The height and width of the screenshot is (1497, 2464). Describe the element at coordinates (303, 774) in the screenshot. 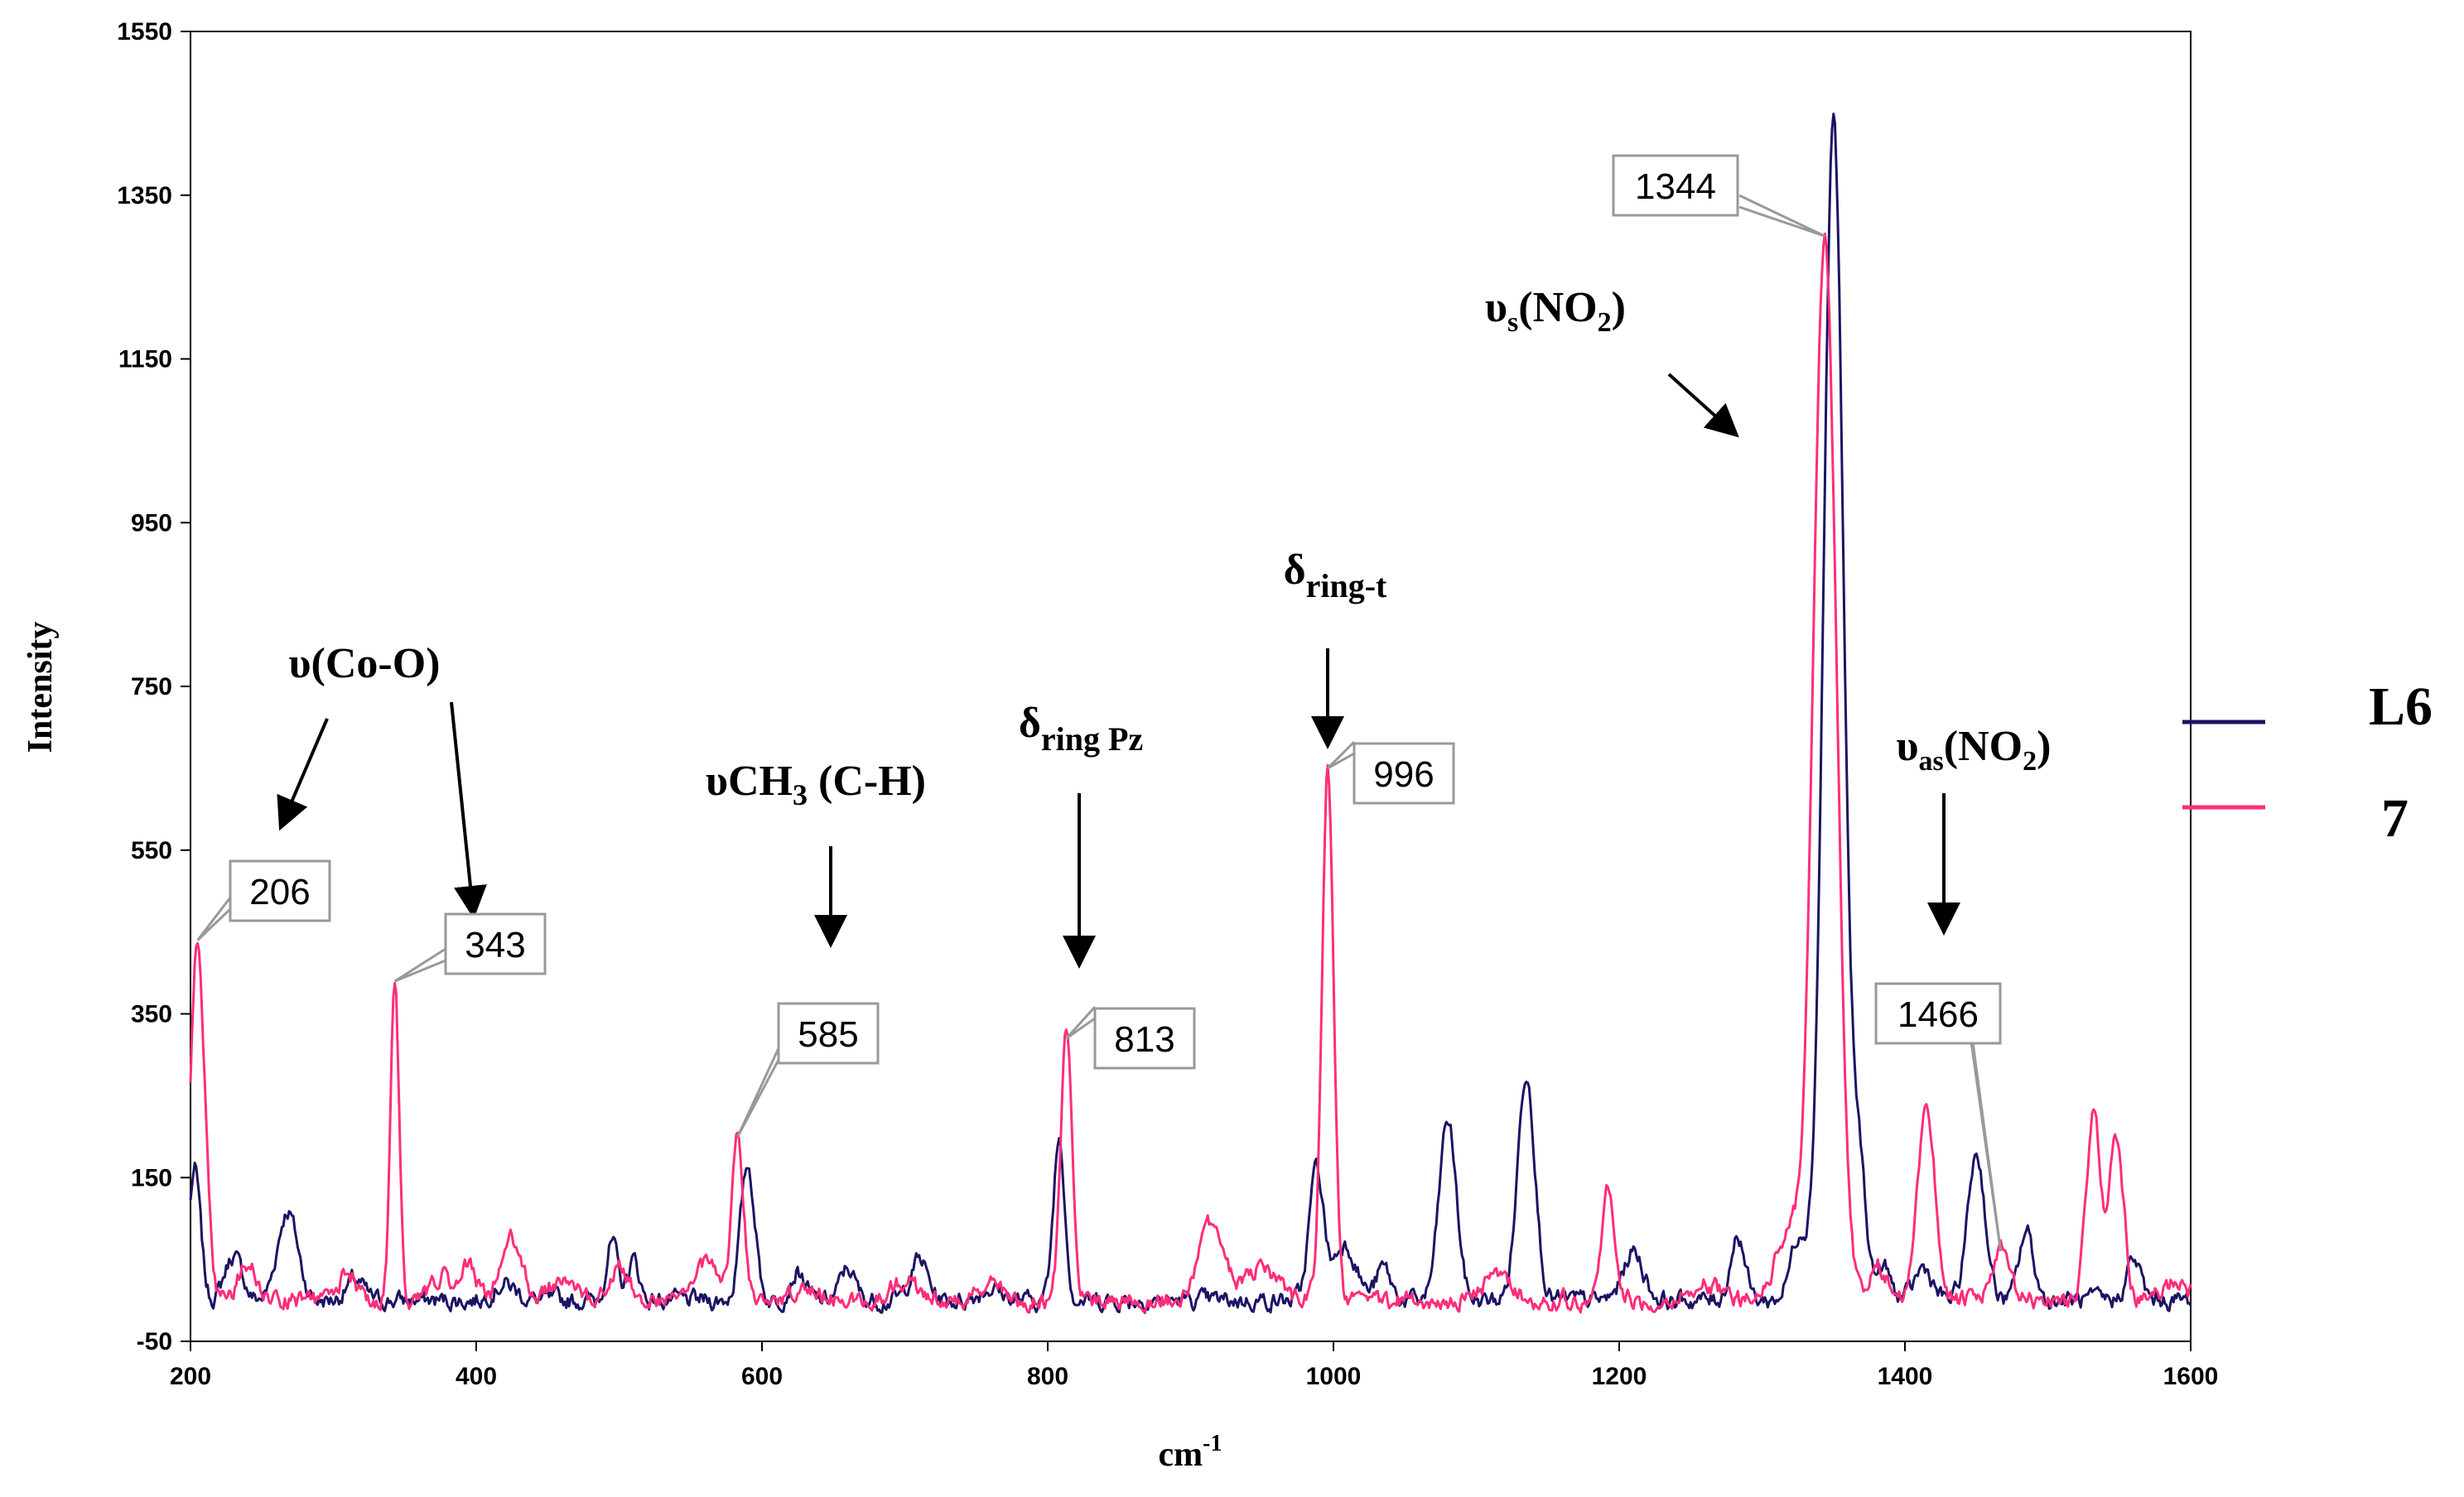

I see `arrow-co-o-left` at that location.